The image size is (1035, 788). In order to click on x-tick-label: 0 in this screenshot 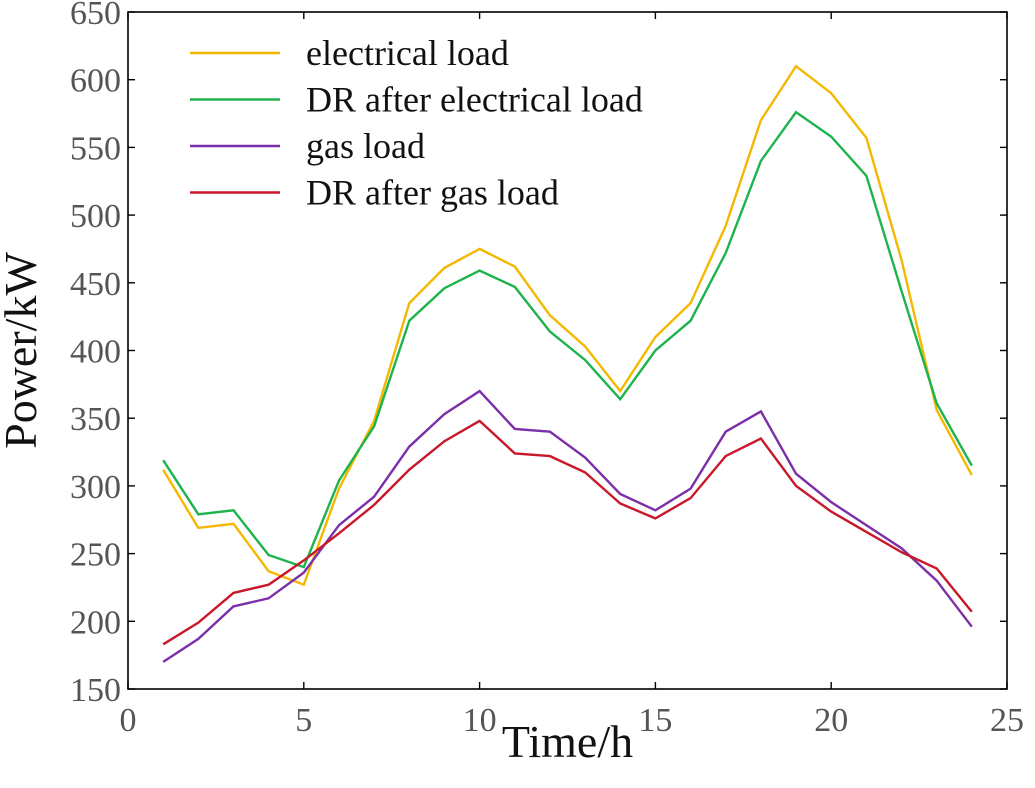, I will do `click(128, 720)`.